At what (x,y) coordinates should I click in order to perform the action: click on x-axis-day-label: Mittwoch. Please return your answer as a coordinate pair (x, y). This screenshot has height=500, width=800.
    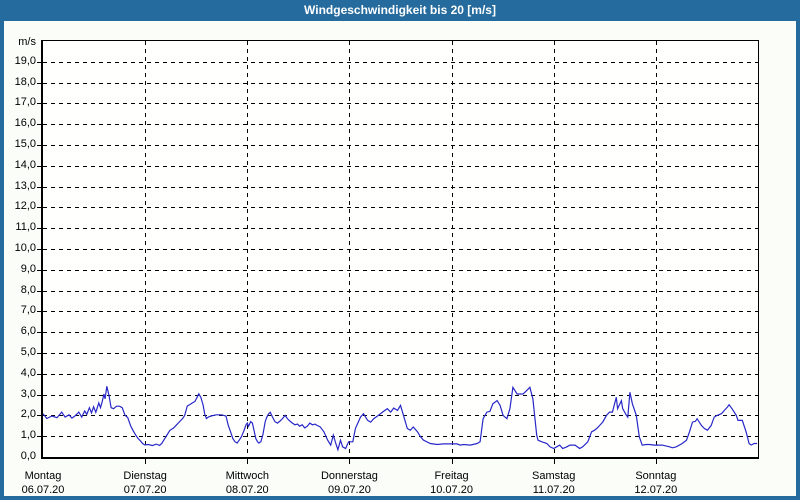
    Looking at the image, I should click on (247, 476).